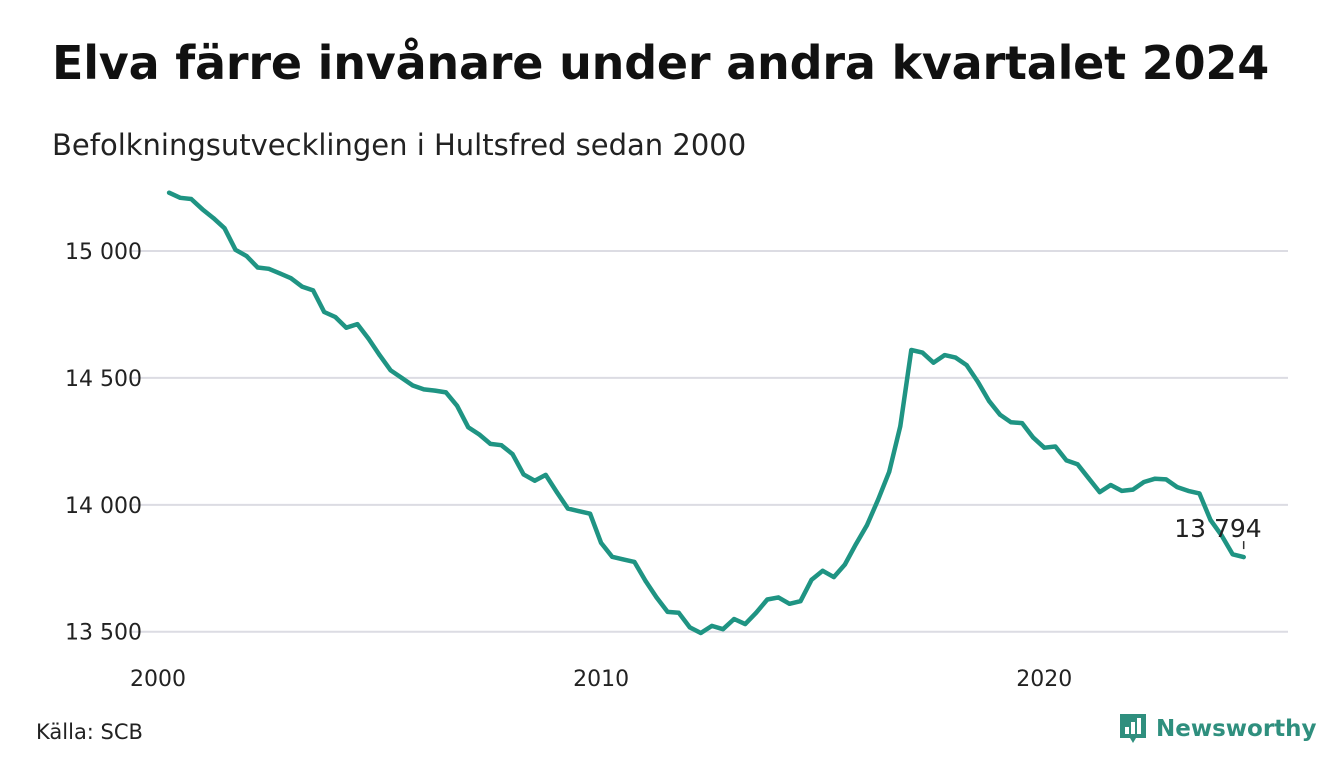 This screenshot has width=1340, height=780. Describe the element at coordinates (103, 252) in the screenshot. I see `y-tick-label-3: 15 000` at that location.